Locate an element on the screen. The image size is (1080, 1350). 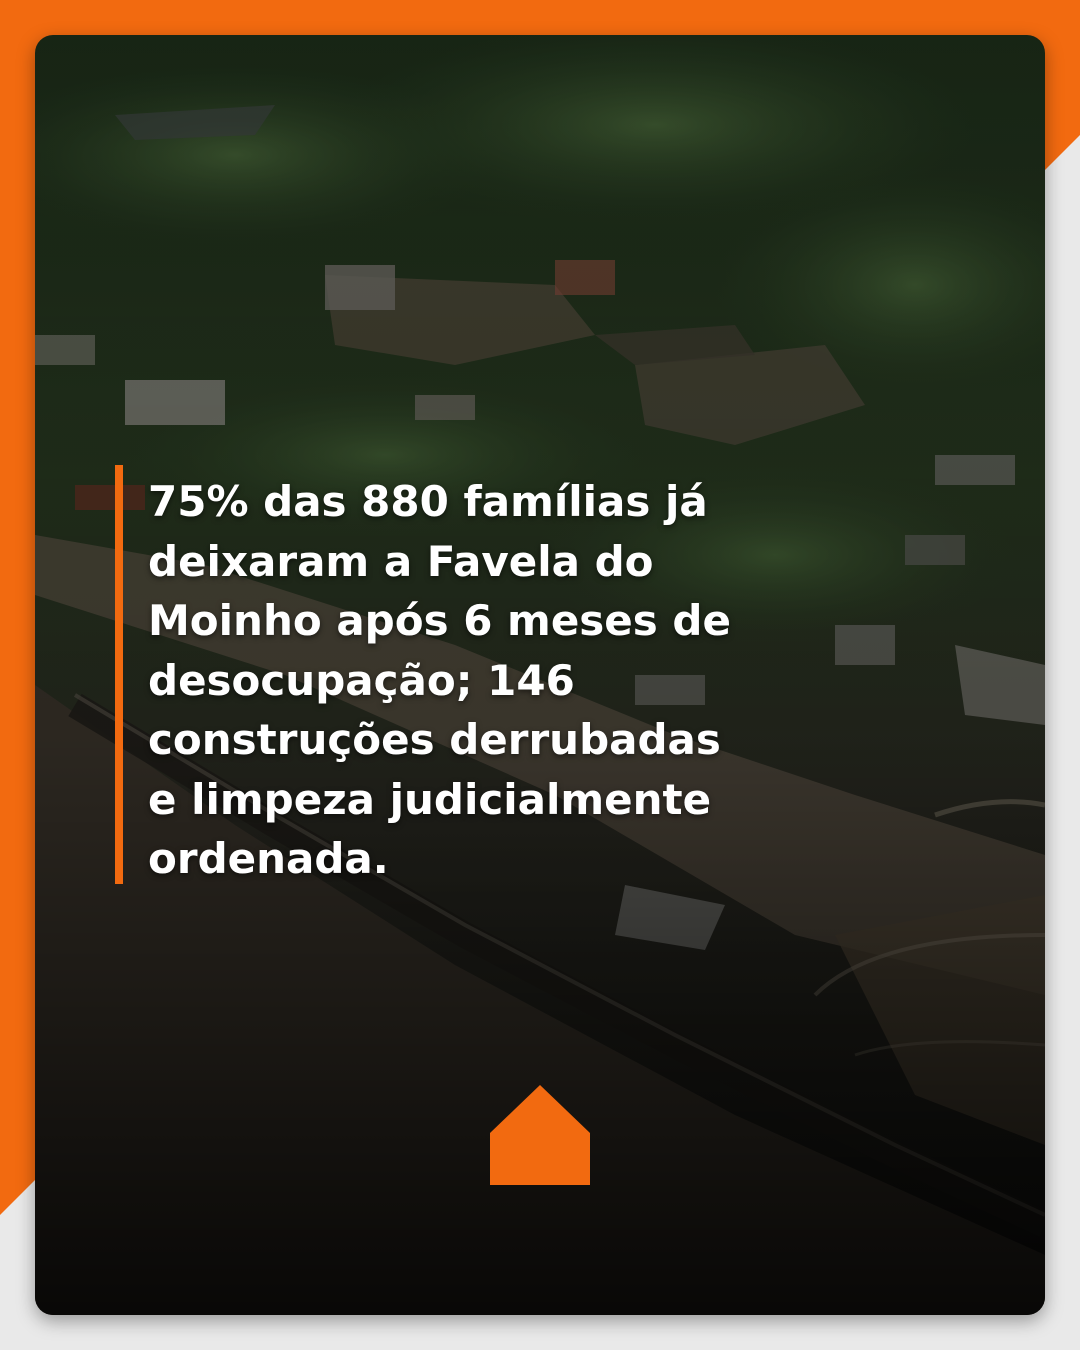
accent-bar is located at coordinates (119, 674).